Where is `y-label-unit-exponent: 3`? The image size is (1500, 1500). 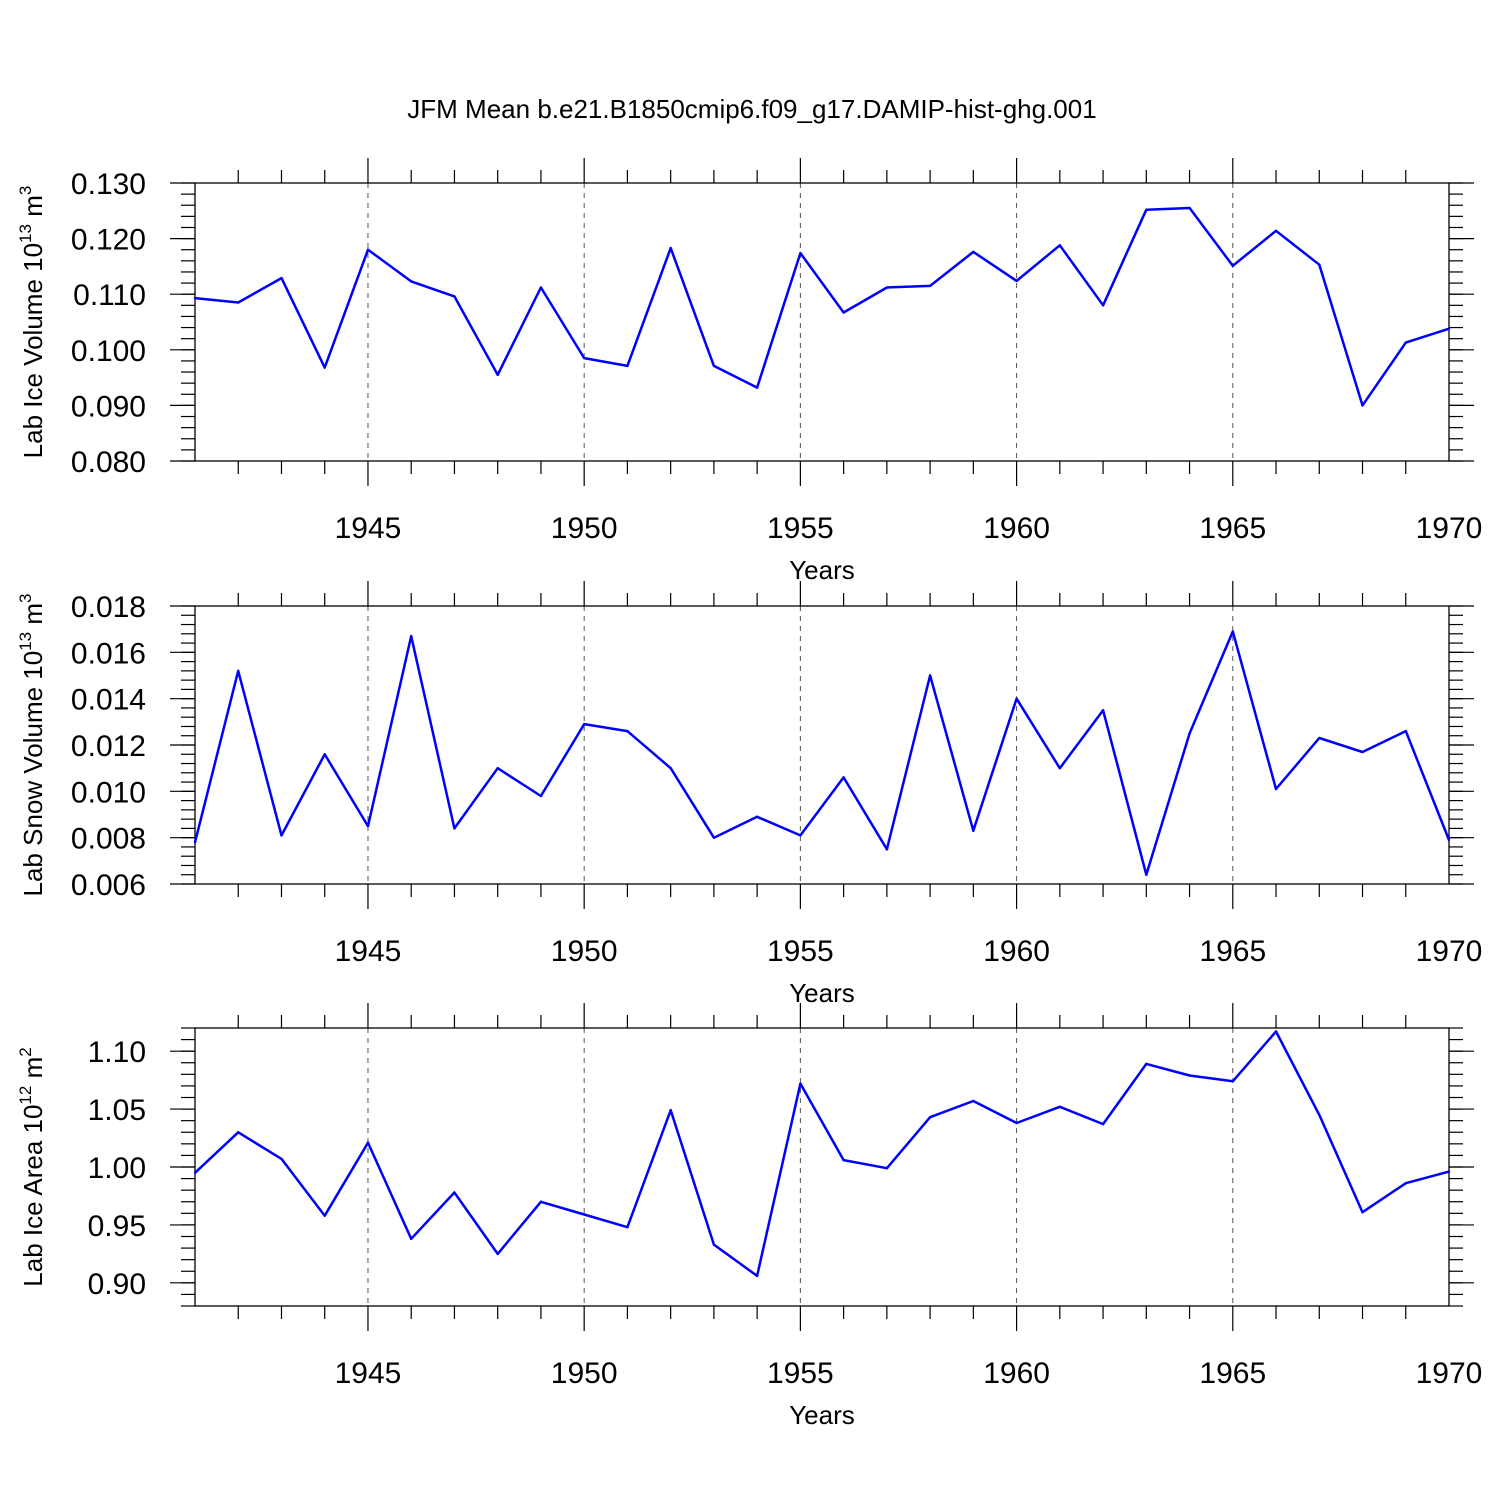
y-label-unit-exponent: 3 is located at coordinates (25, 190).